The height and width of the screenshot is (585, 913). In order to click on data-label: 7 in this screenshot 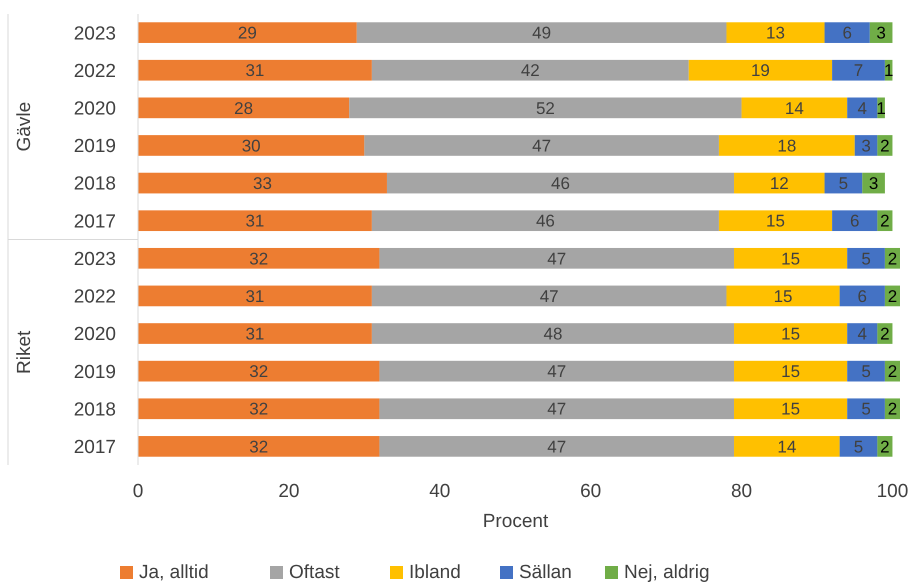, I will do `click(859, 70)`.